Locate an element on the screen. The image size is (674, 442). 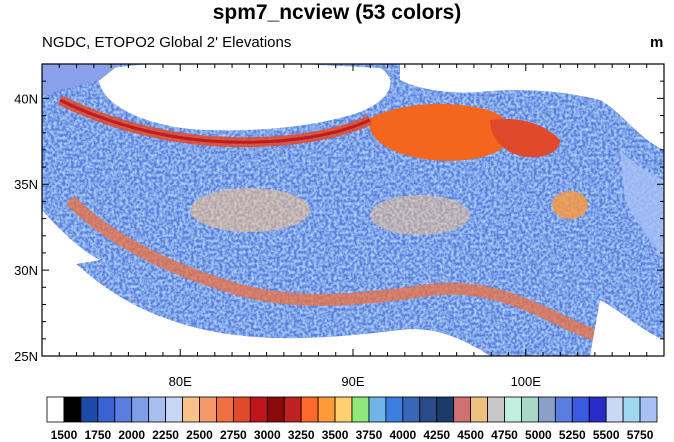
colorbar-label: 2250 is located at coordinates (165, 435).